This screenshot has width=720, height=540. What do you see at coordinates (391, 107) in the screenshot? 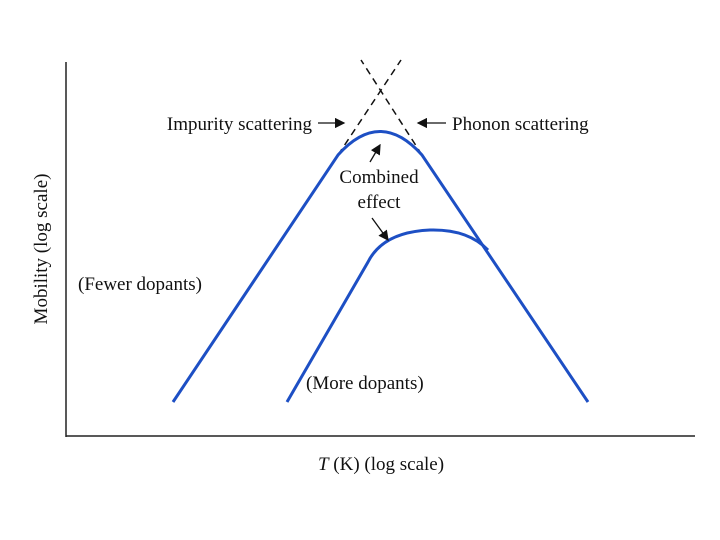
I see `phonon-asymptote` at bounding box center [391, 107].